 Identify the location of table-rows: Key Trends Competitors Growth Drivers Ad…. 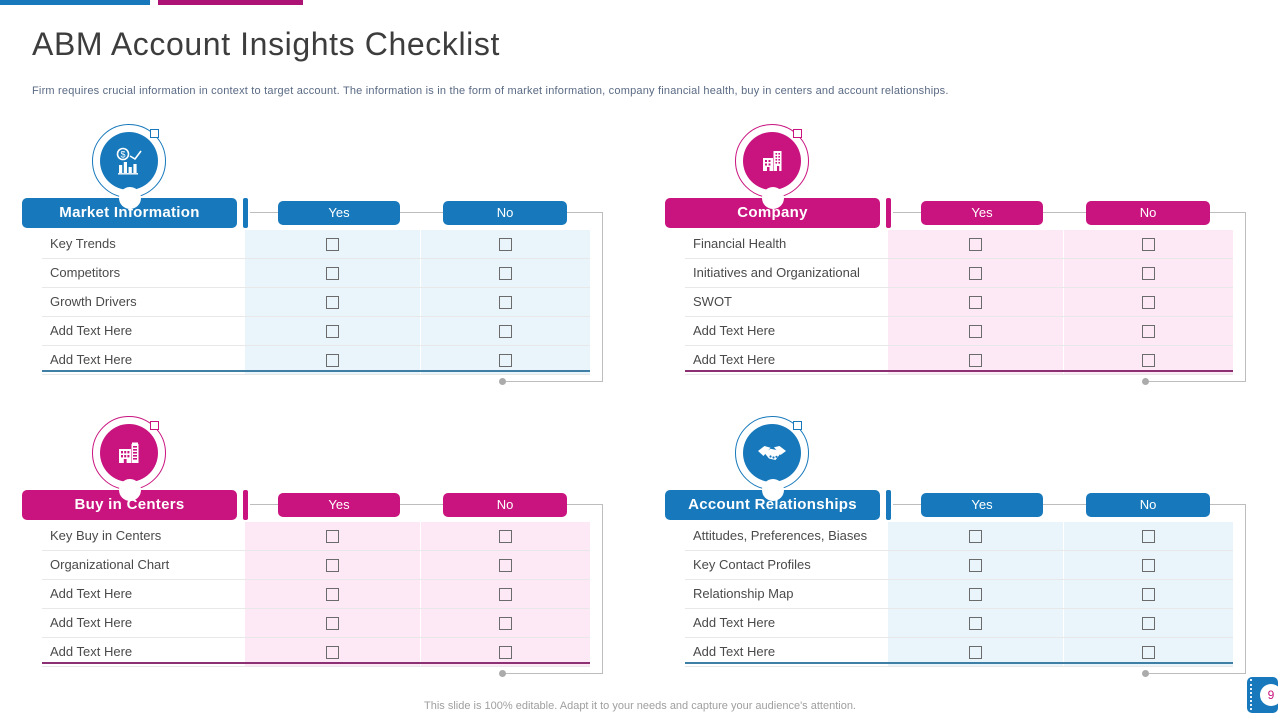
(316, 302).